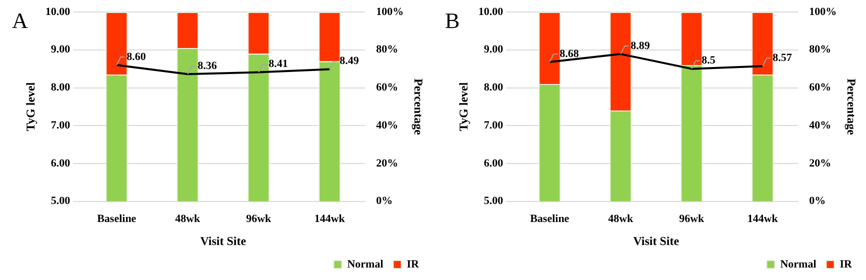 This screenshot has height=280, width=866. Describe the element at coordinates (782, 58) in the screenshot. I see `data-label: 8.57` at that location.